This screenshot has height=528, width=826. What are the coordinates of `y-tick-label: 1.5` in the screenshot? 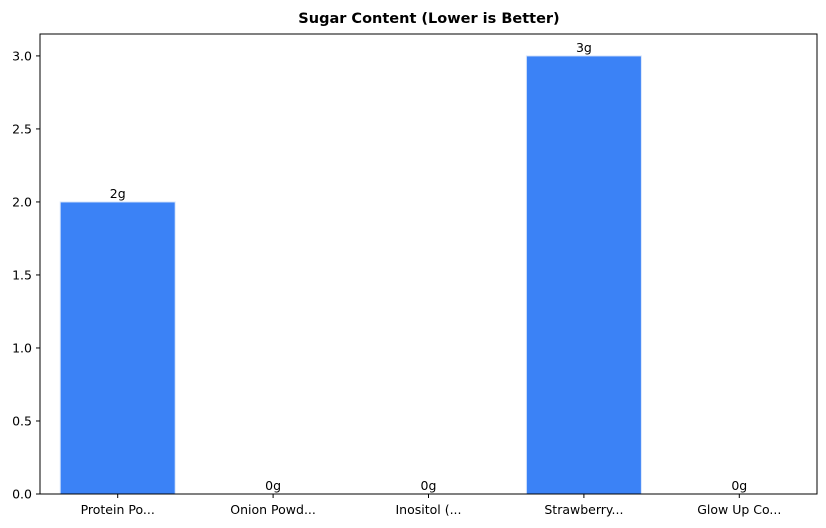 It's located at (22, 274).